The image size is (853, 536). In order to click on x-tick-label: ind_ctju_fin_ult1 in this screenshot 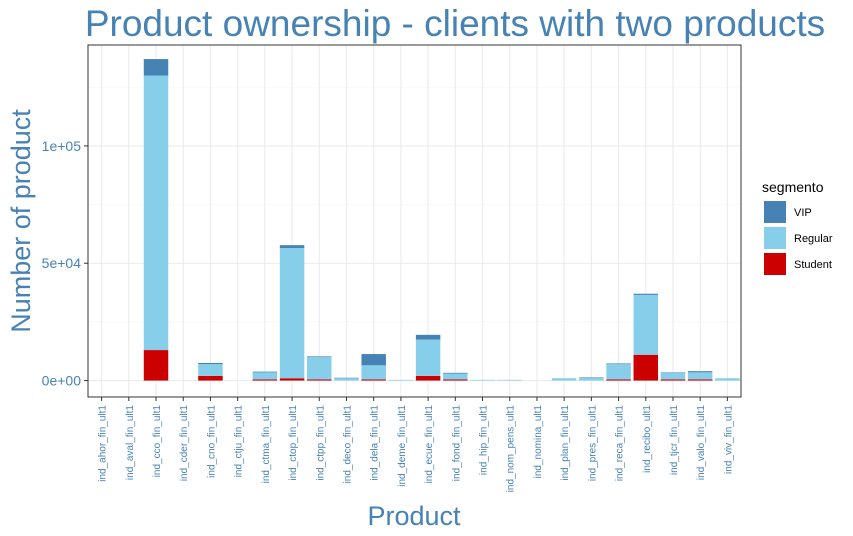, I will do `click(239, 441)`.